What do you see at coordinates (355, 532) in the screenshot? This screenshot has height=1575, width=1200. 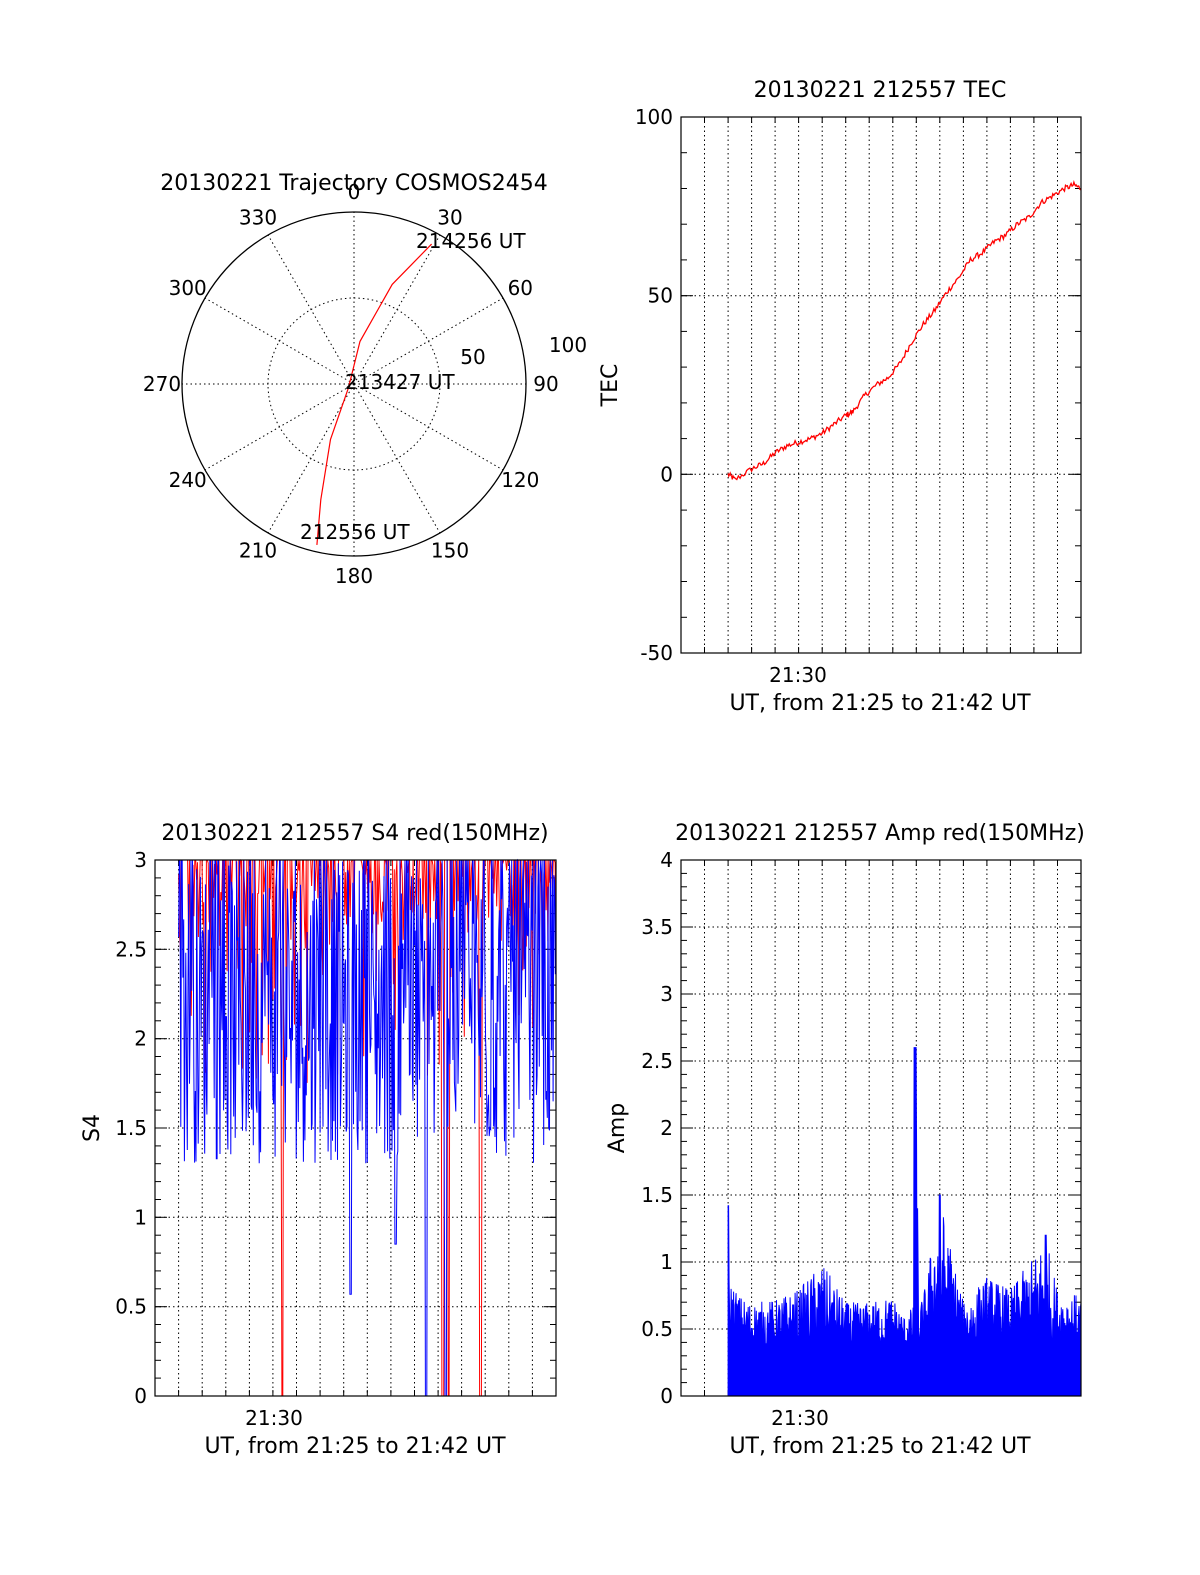 I see `trajectory-start-label: 212556 UT` at bounding box center [355, 532].